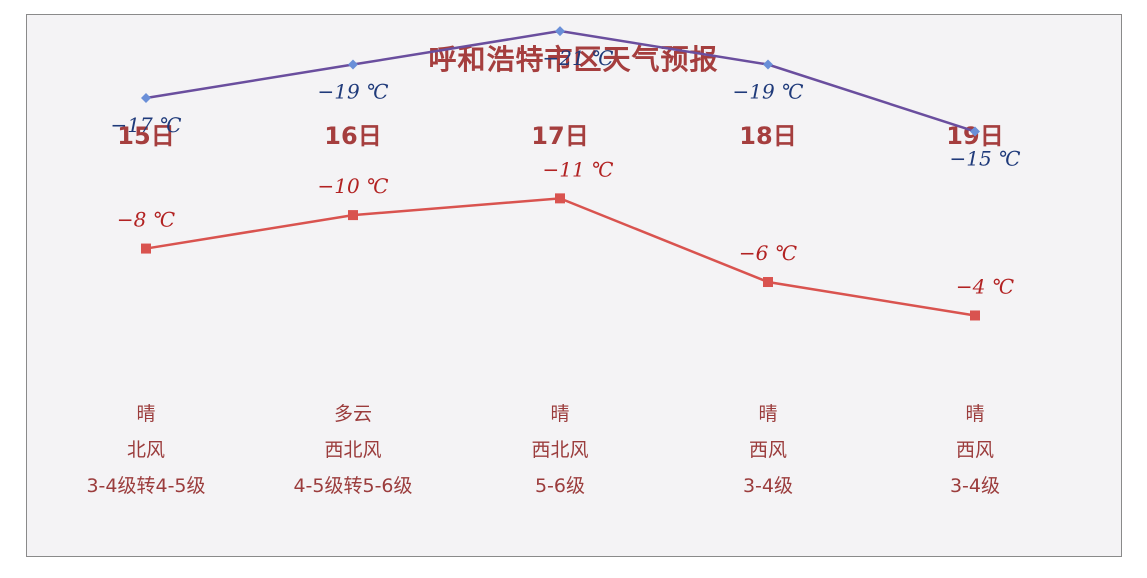  What do you see at coordinates (352, 414) in the screenshot?
I see `weather-condition: 多云` at bounding box center [352, 414].